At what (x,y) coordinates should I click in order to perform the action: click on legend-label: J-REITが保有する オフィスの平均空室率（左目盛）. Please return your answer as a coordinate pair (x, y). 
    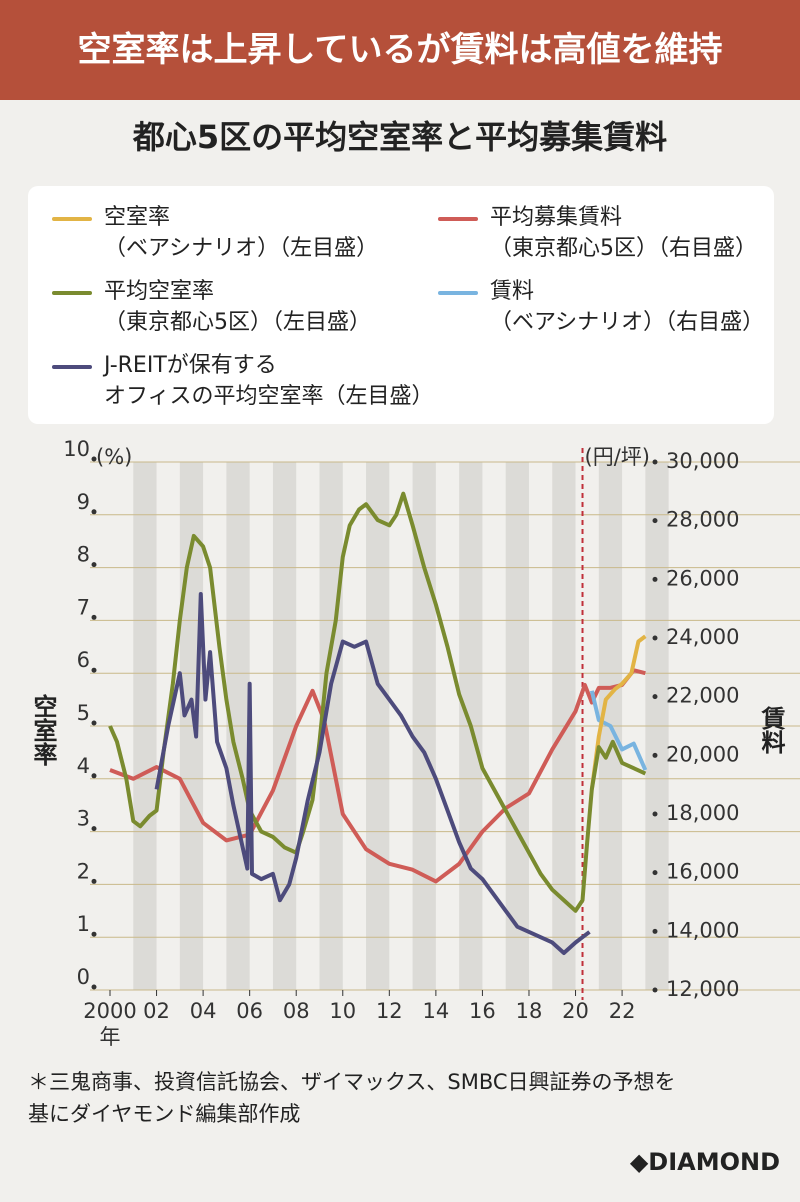
    Looking at the image, I should click on (269, 381).